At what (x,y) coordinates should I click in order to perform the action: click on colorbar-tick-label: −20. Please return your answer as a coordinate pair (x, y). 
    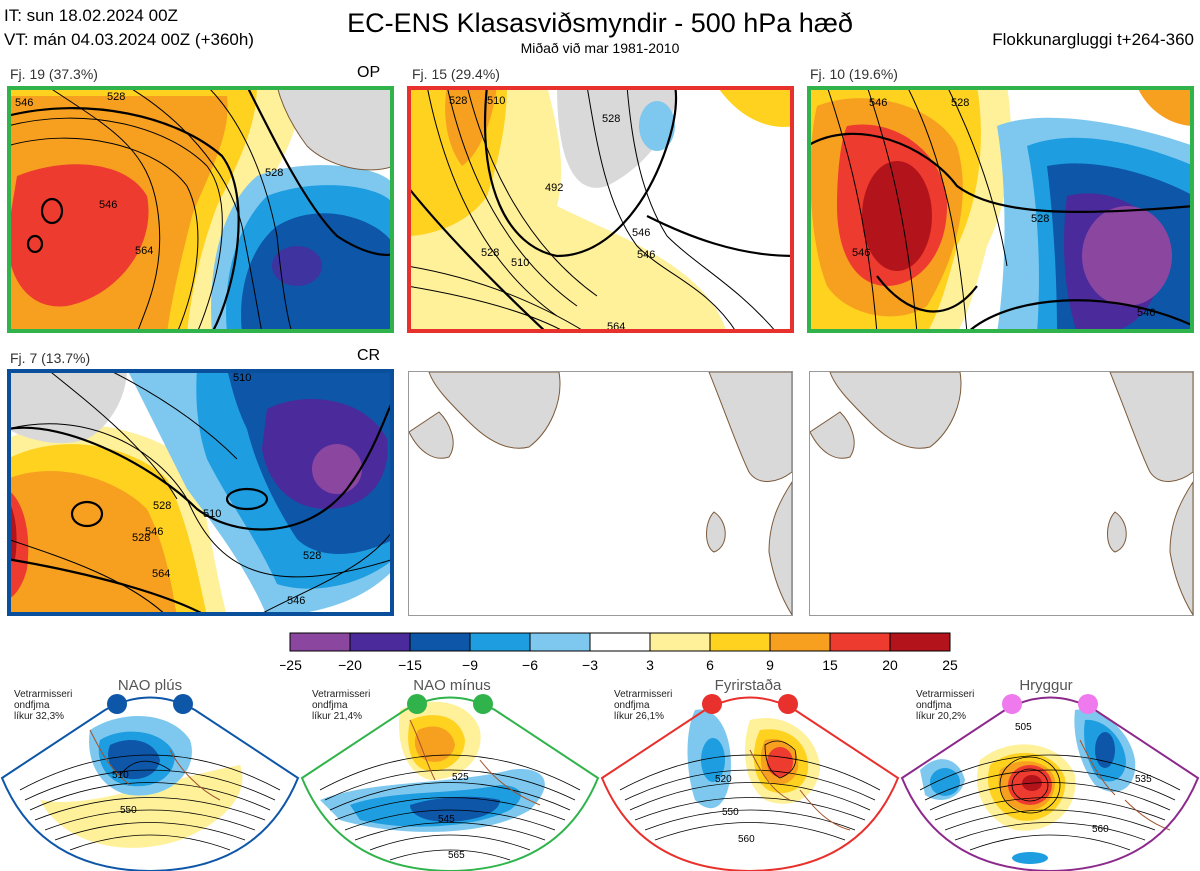
    Looking at the image, I should click on (350, 665).